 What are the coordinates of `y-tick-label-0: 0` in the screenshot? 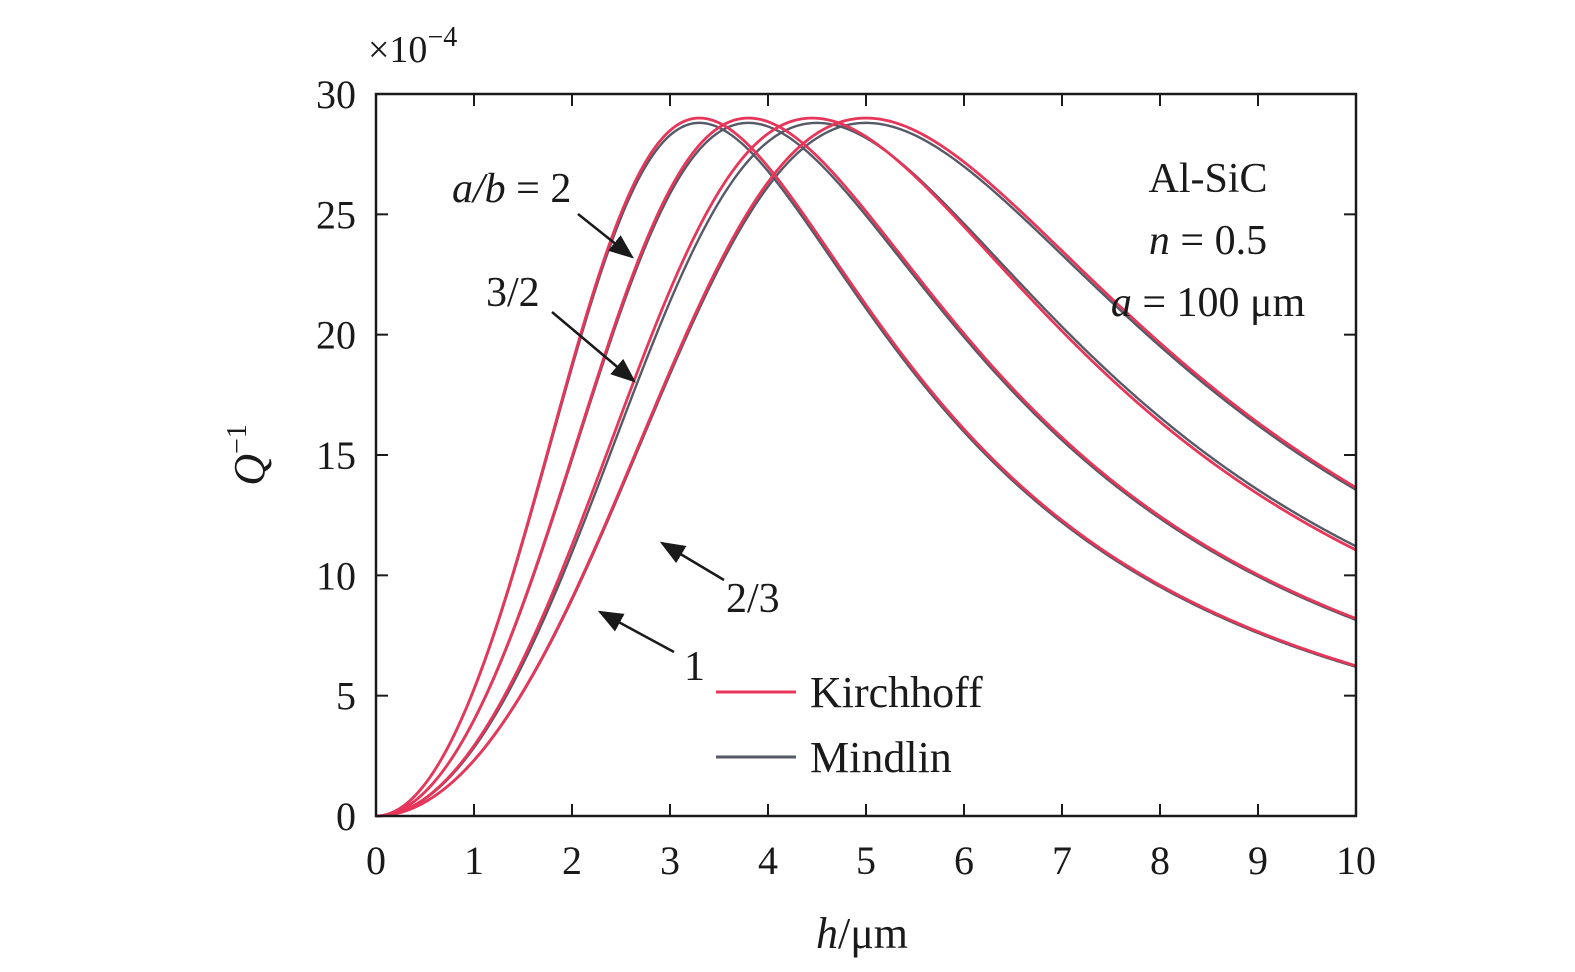 It's located at (346, 816).